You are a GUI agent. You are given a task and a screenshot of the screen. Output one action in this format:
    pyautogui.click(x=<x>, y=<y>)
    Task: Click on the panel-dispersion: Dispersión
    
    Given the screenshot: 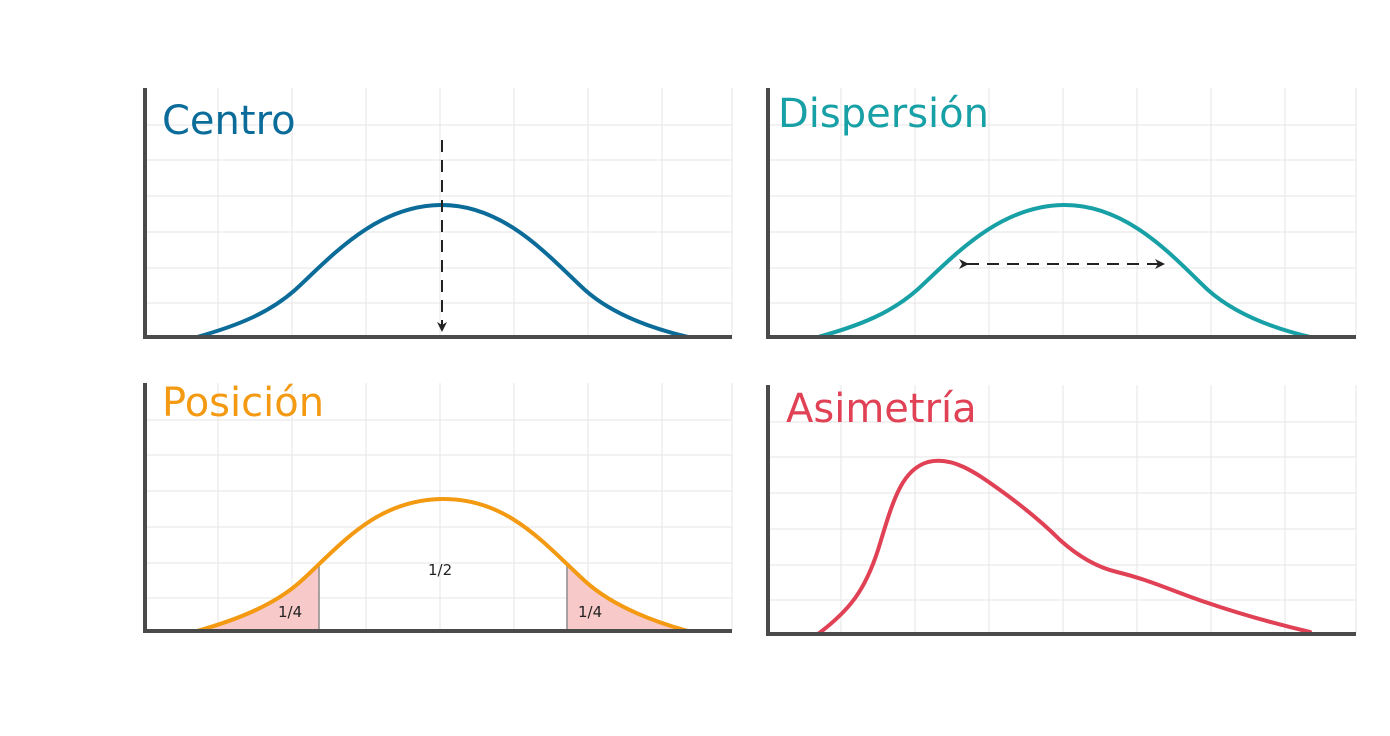 What is the action you would take?
    pyautogui.click(x=1061, y=213)
    